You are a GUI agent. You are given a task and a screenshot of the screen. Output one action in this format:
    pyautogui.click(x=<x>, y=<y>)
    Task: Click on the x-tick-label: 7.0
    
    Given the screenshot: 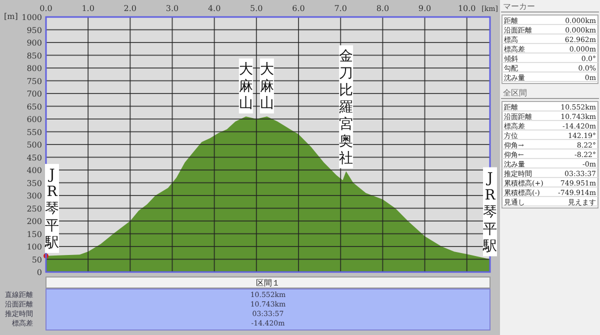 What is the action you would take?
    pyautogui.click(x=340, y=8)
    